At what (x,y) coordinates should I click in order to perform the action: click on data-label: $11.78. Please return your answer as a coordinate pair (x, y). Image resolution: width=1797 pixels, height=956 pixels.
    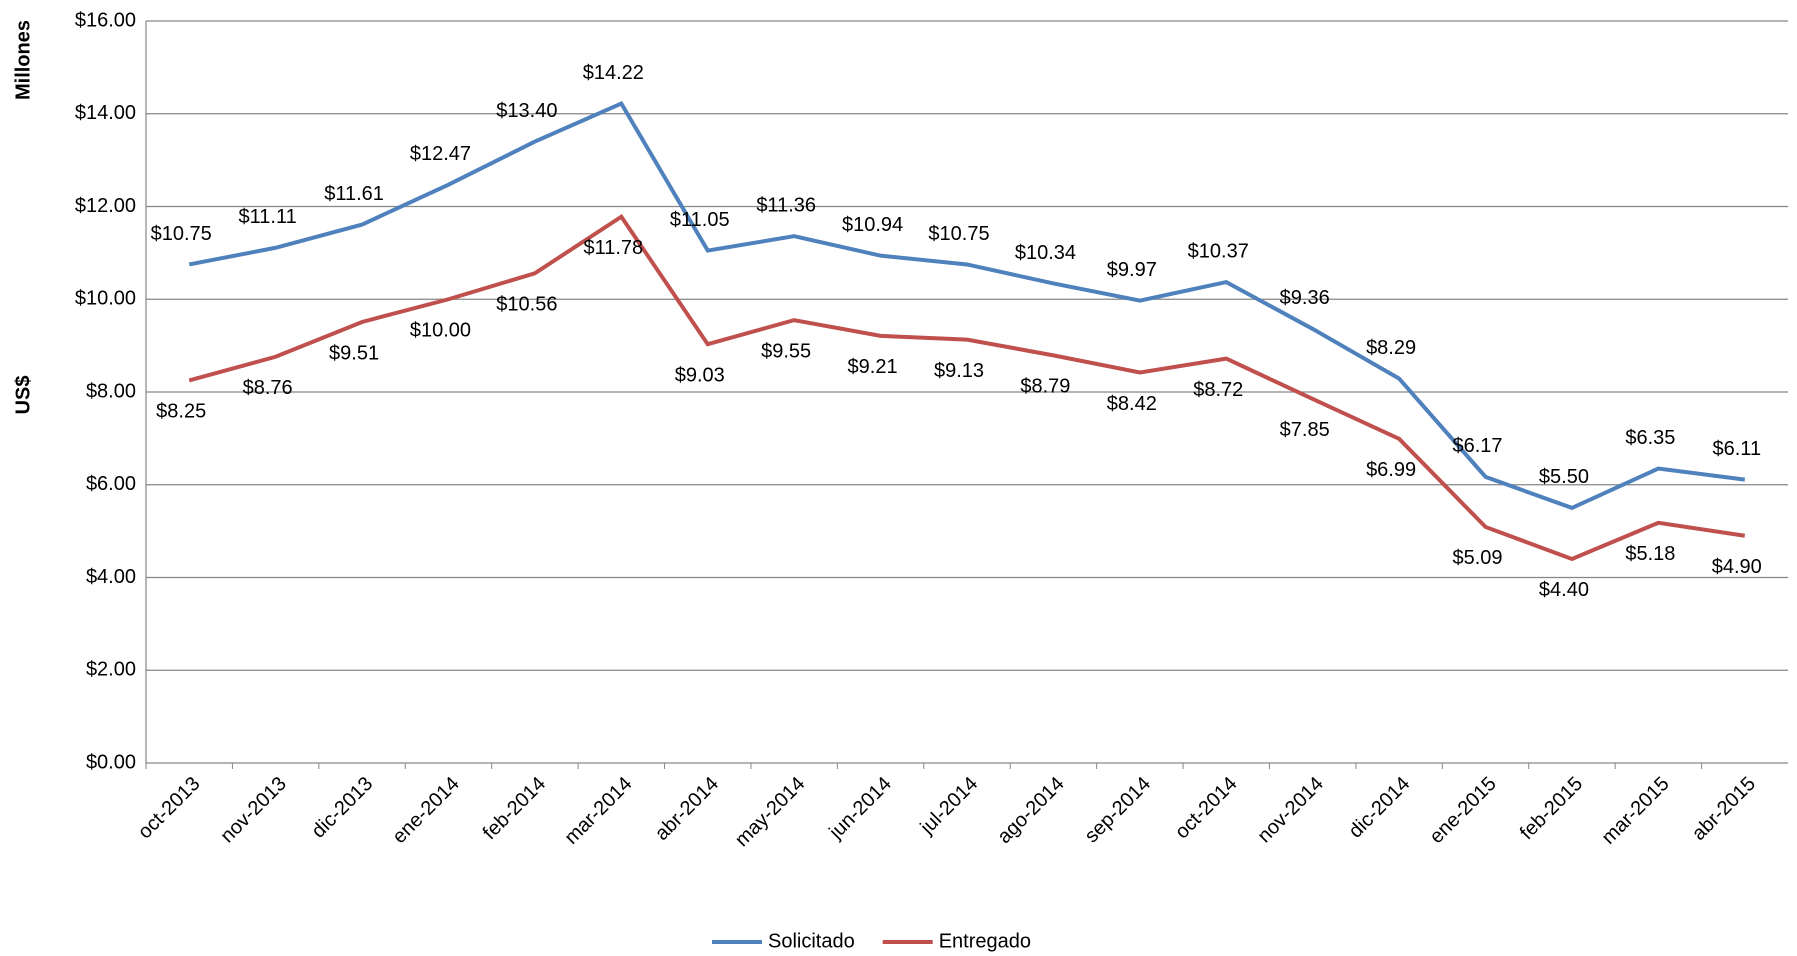
    Looking at the image, I should click on (613, 248).